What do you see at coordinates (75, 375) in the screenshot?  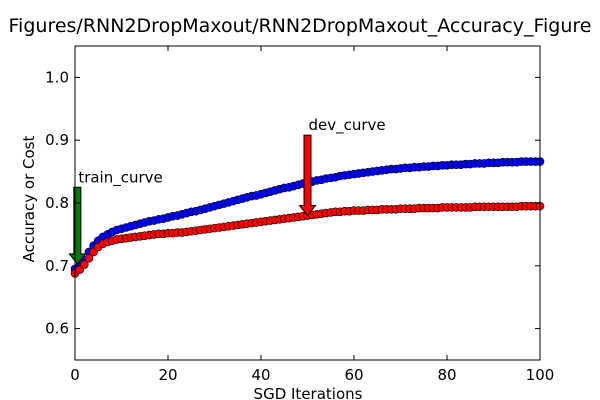 I see `x-tick-label: 0` at bounding box center [75, 375].